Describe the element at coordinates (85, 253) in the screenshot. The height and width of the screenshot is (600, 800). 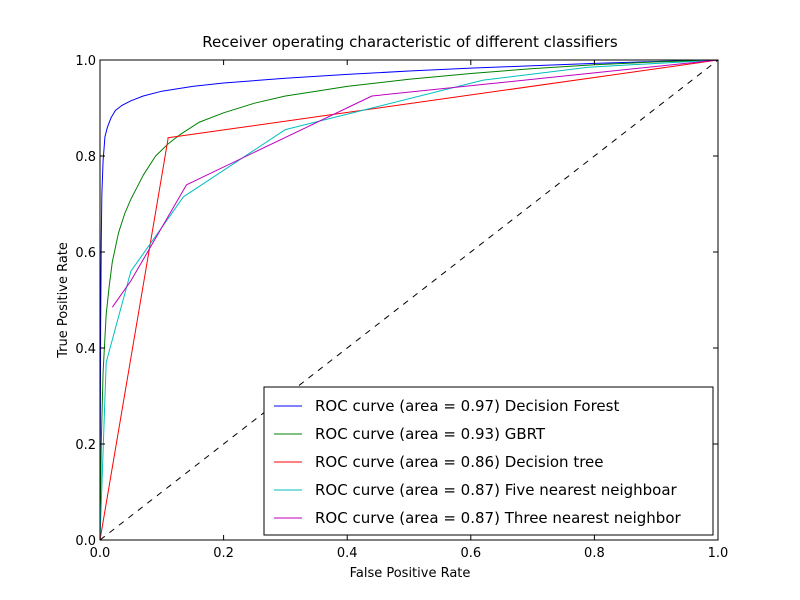
I see `y-tick-label: 0.6` at that location.